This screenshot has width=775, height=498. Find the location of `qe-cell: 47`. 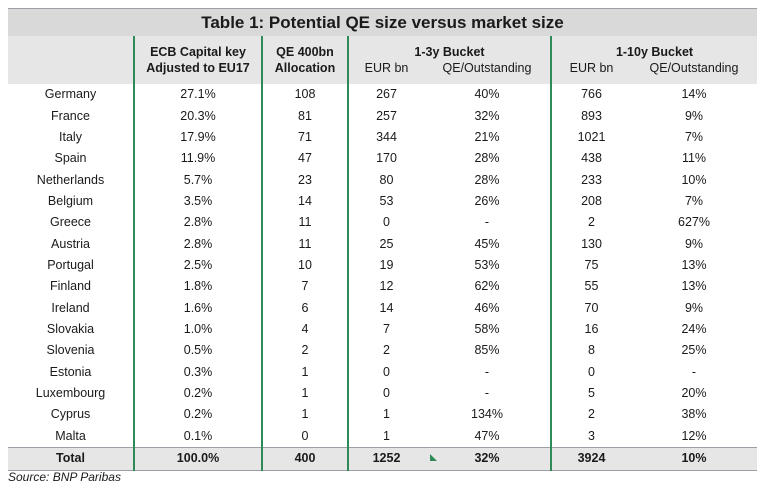

qe-cell: 47 is located at coordinates (304, 159).